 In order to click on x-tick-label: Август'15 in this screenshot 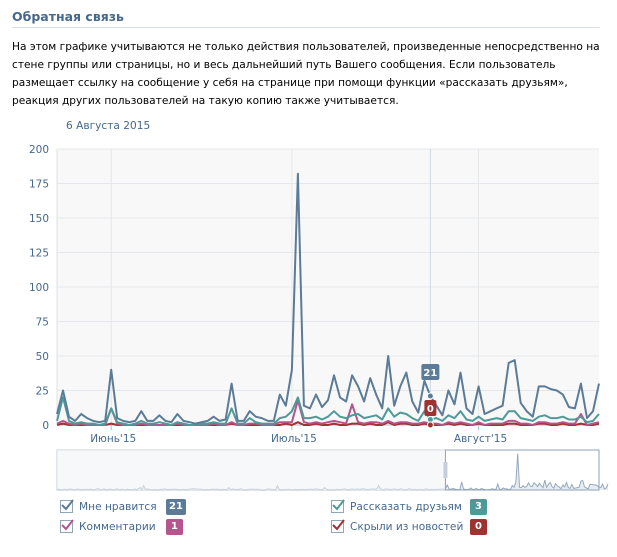, I will do `click(480, 439)`.